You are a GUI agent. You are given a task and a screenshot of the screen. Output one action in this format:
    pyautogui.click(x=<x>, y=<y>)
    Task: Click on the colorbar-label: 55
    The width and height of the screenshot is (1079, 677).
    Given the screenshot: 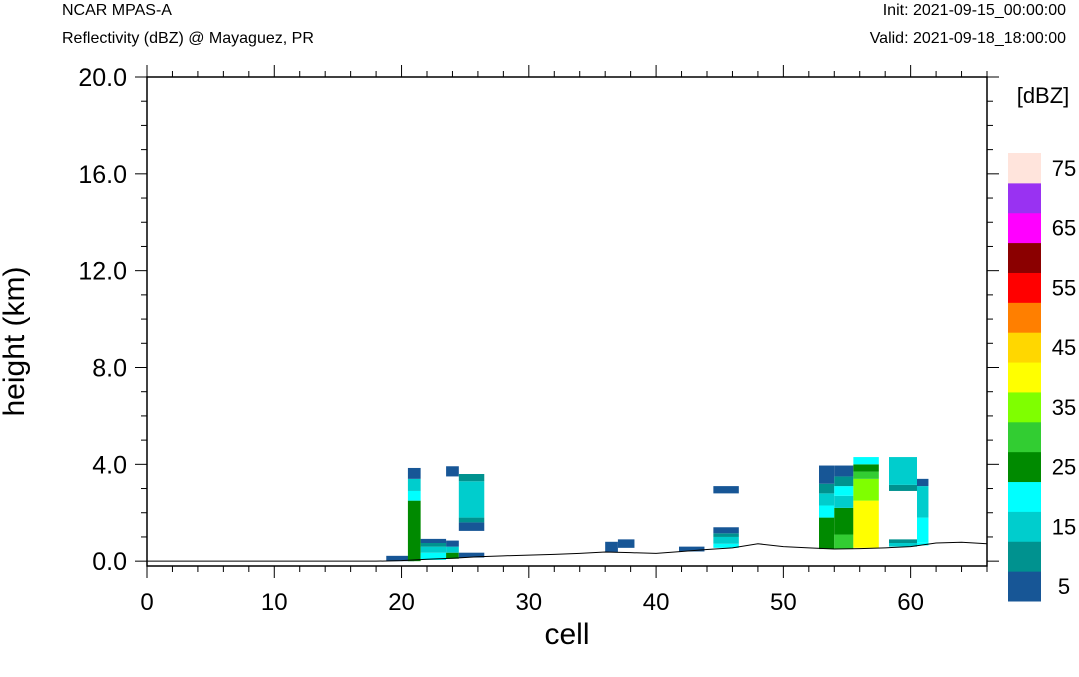 What is the action you would take?
    pyautogui.click(x=1064, y=287)
    